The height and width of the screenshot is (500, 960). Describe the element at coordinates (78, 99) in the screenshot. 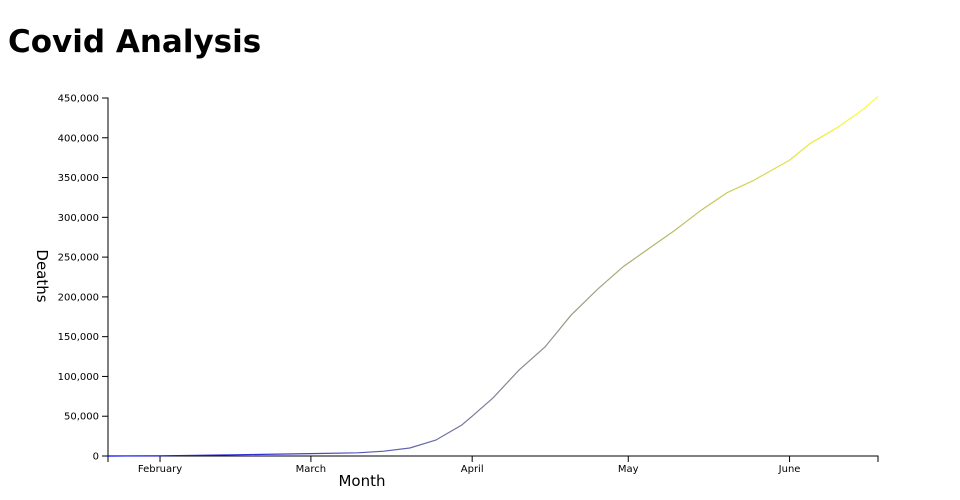

I see `y-tick-label: 450,000` at that location.